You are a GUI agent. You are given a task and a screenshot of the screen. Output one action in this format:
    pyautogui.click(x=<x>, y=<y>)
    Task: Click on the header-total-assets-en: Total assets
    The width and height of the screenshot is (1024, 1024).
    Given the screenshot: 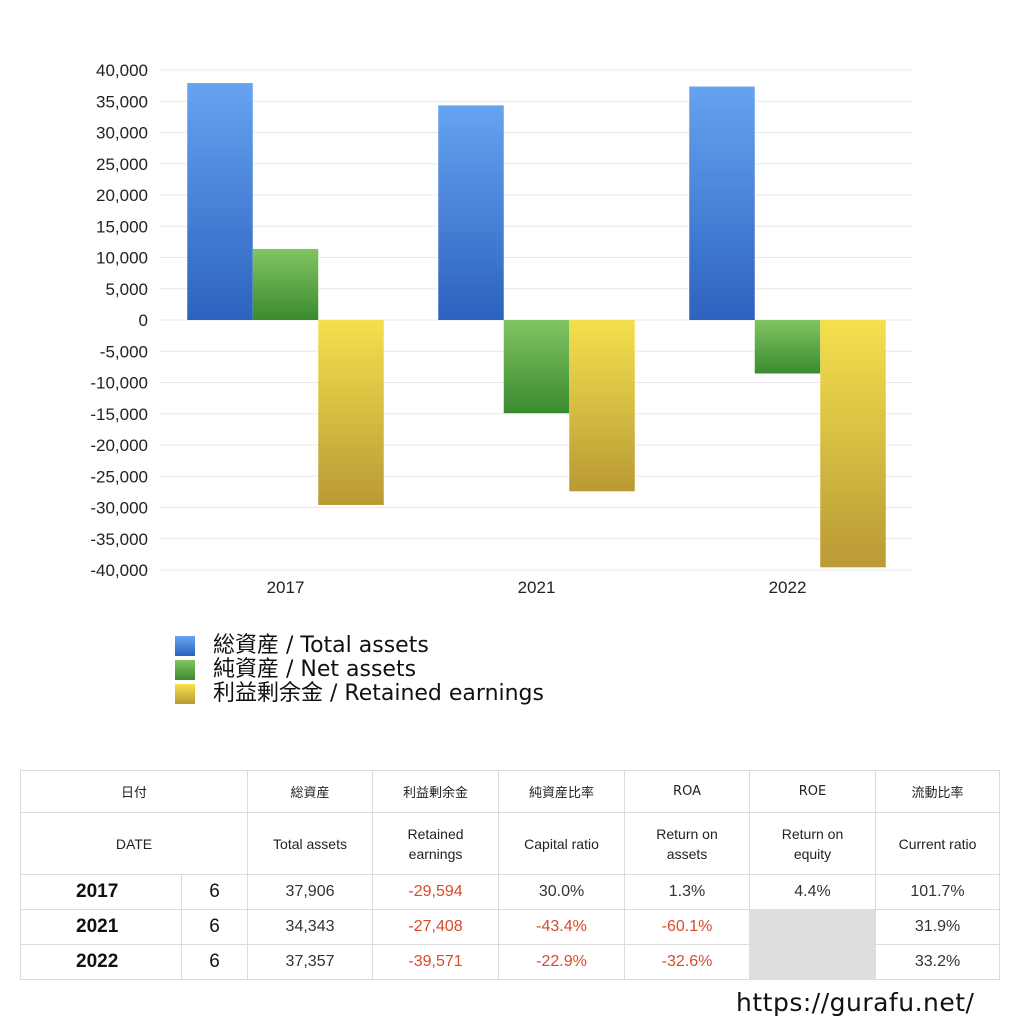 What is the action you would take?
    pyautogui.click(x=310, y=843)
    